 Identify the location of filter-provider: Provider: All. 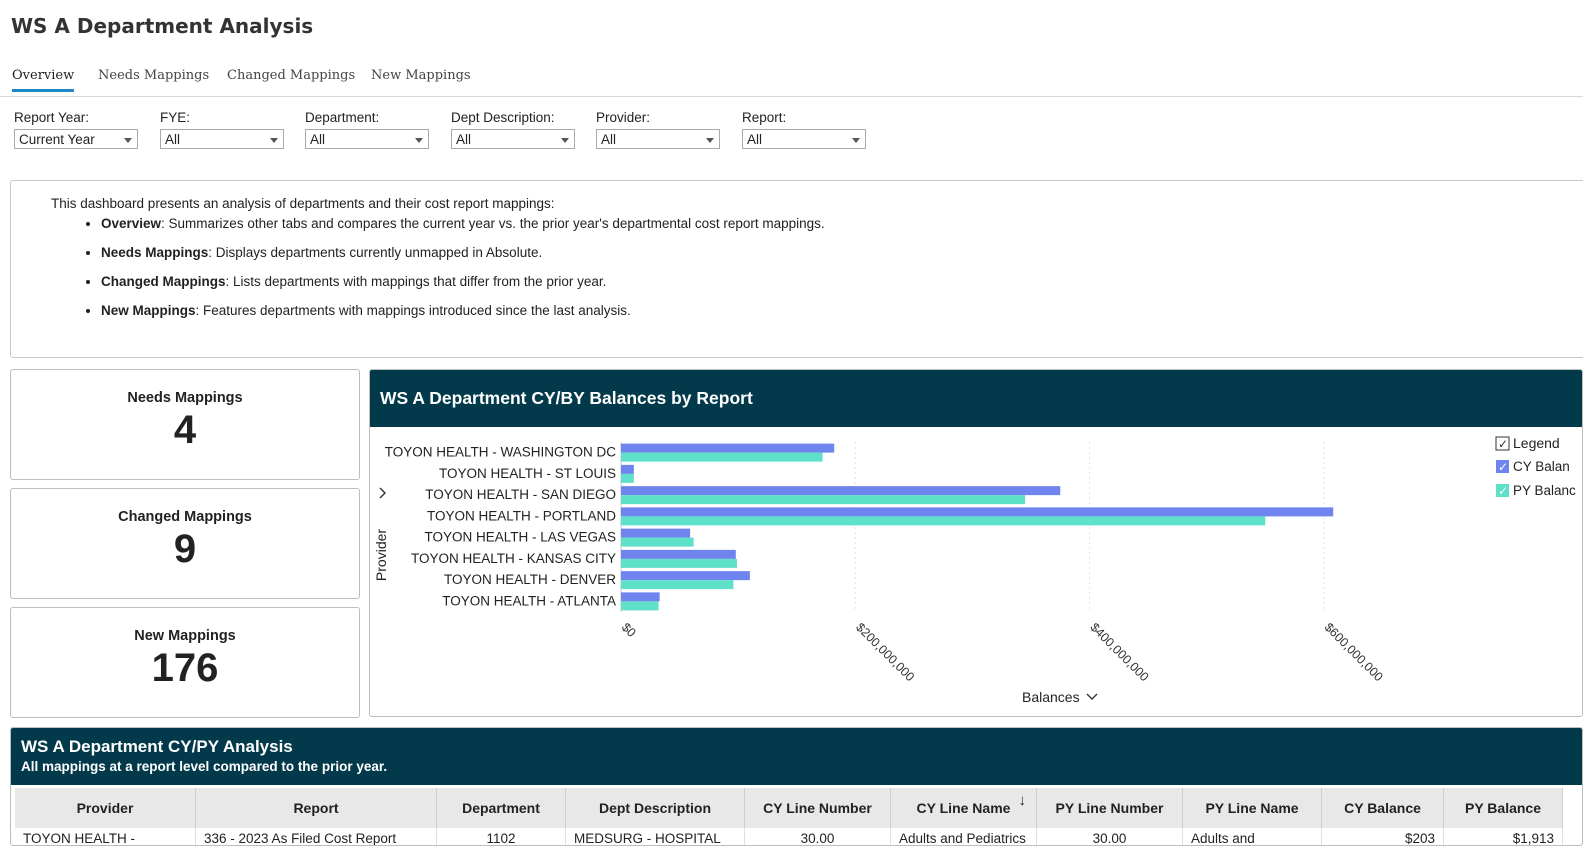
(658, 129).